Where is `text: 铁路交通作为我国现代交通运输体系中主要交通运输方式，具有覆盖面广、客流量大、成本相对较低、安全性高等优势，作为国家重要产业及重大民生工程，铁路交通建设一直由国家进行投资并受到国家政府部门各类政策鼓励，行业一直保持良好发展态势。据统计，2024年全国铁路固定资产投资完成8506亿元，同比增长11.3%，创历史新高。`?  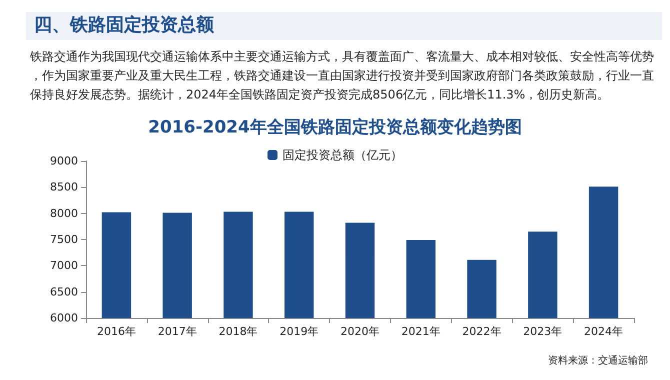
text: 铁路交通作为我国现代交通运输体系中主要交通运输方式，具有覆盖面广、客流量大、成本相对较低、安全性高等优势，作为国家重要产业及重大民生工程，铁路交通建设一直由国家进行投资并受到国家政府部门各类政策鼓励，行业一直保持良好发展态势。据统计，2024年全国铁路固定资产投资完成8506亿元，同比增长11.3%，创历史新高。 is located at coordinates (341, 76).